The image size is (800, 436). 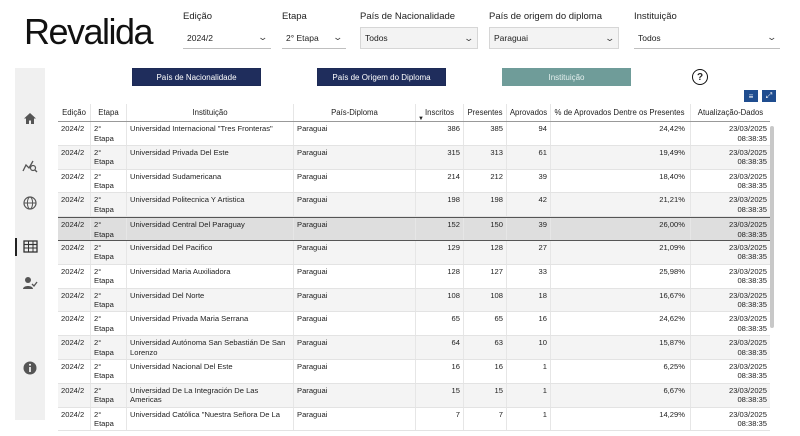 I want to click on cell-pct-aprovados: 6,67%, so click(x=621, y=395).